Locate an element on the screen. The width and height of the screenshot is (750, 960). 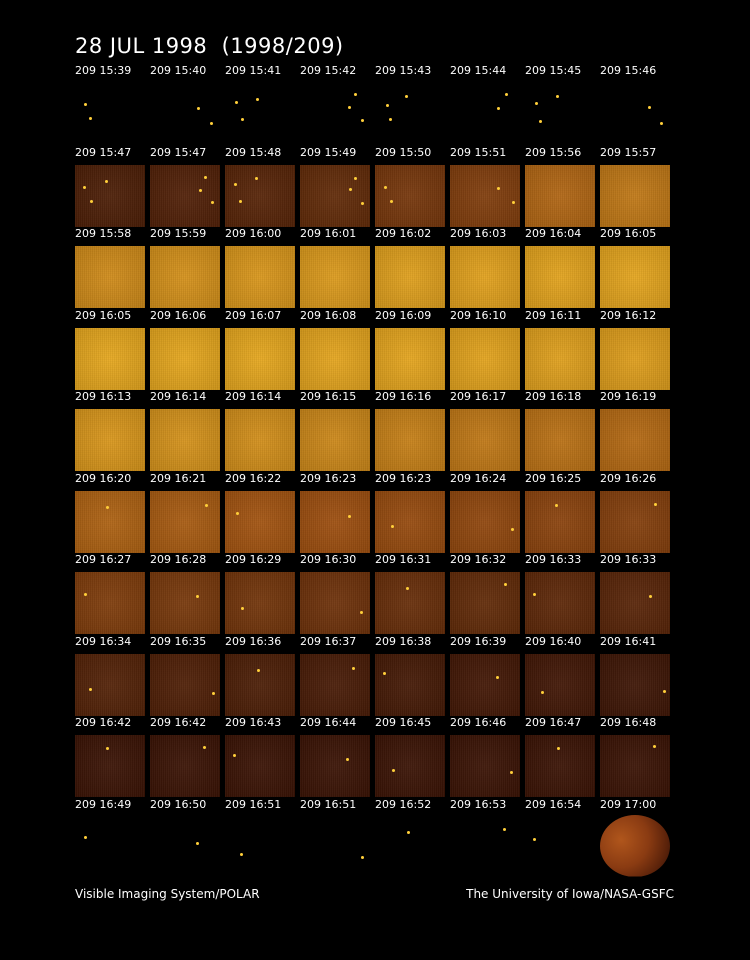
earth-disk is located at coordinates (635, 845).